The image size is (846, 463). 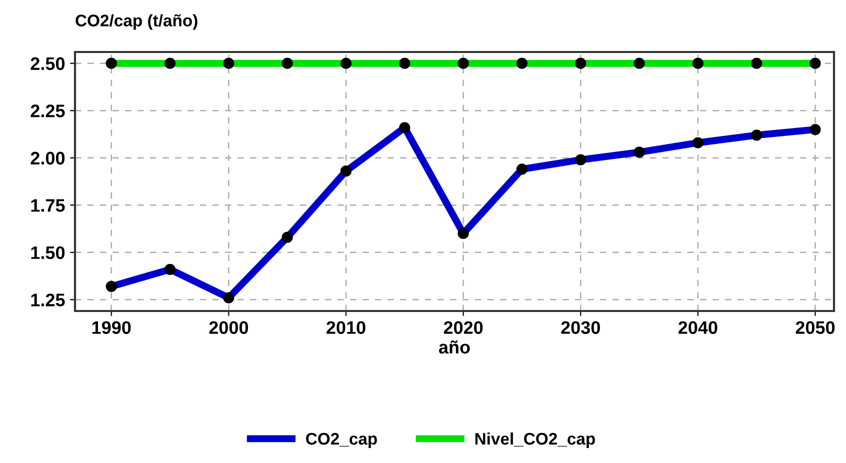 I want to click on x-tick-label: 2000, so click(x=228, y=327).